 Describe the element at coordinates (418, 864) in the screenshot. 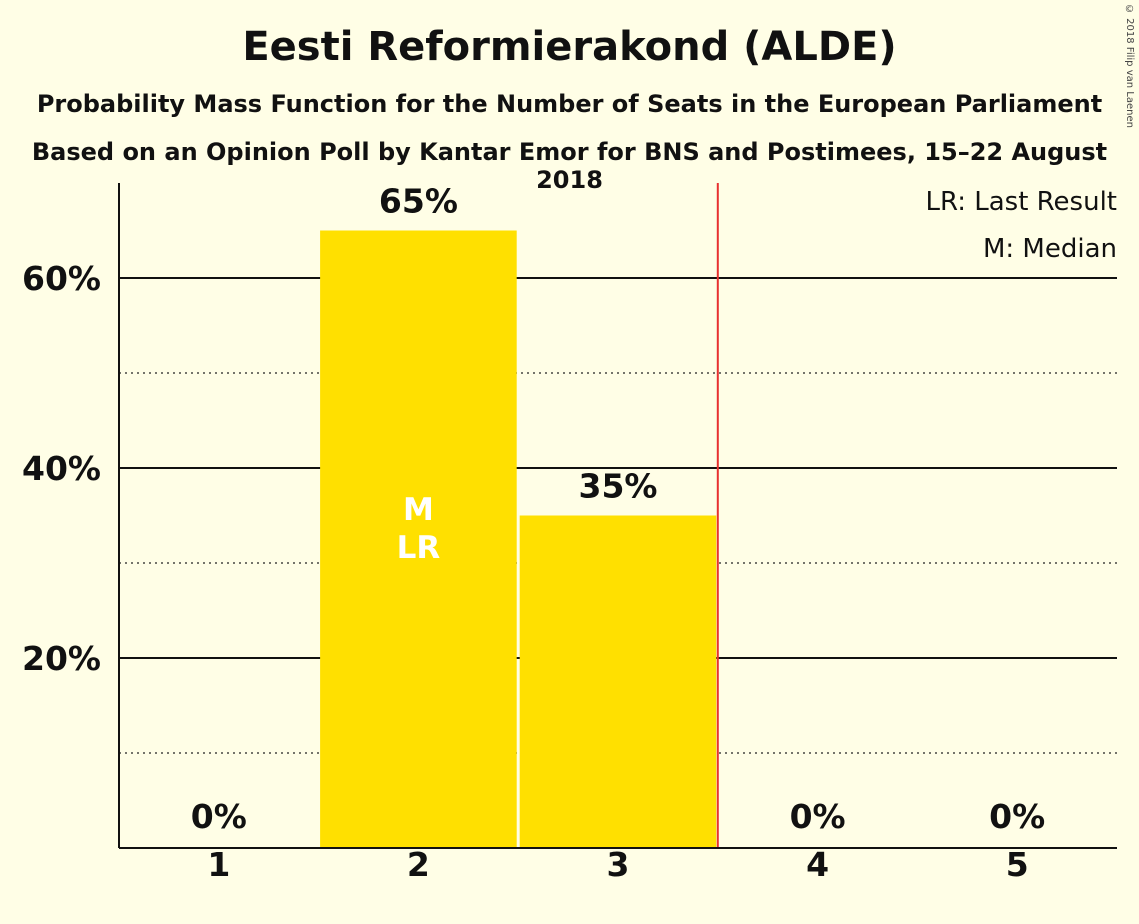

I see `x-tick-label: 2` at that location.